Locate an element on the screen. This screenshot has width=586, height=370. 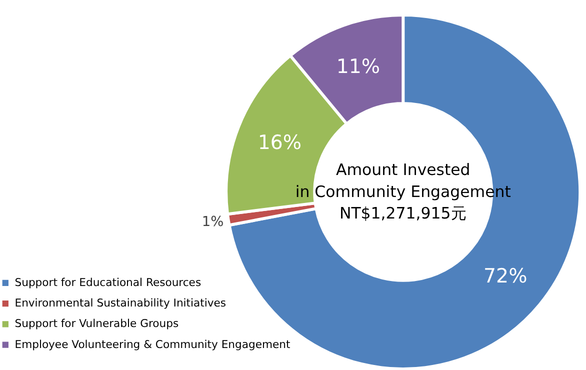
text: Amount Invested is located at coordinates (403, 170).